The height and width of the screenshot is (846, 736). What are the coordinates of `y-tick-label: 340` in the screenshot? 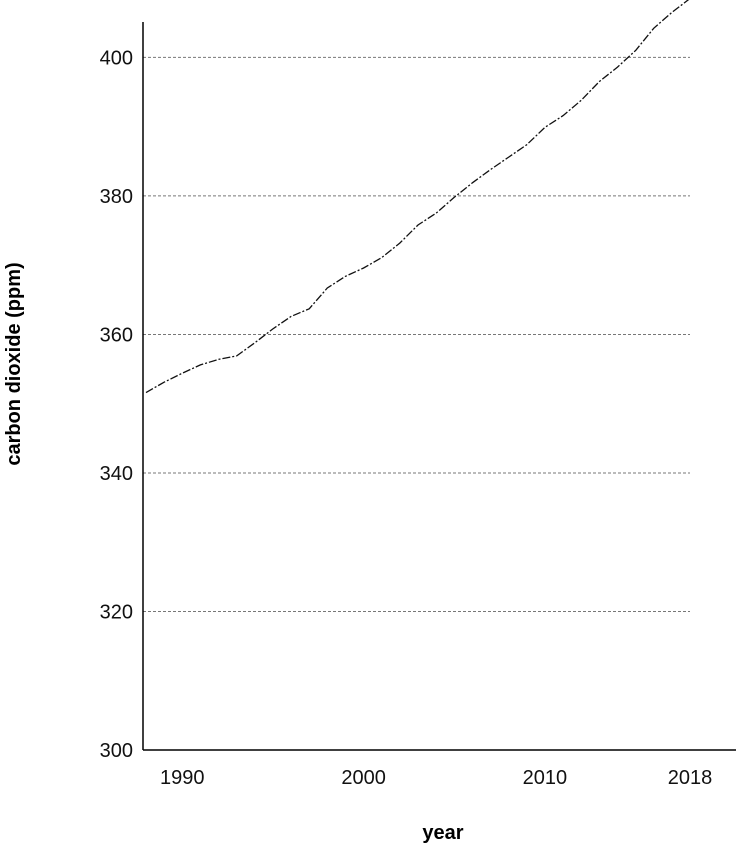 It's located at (116, 474).